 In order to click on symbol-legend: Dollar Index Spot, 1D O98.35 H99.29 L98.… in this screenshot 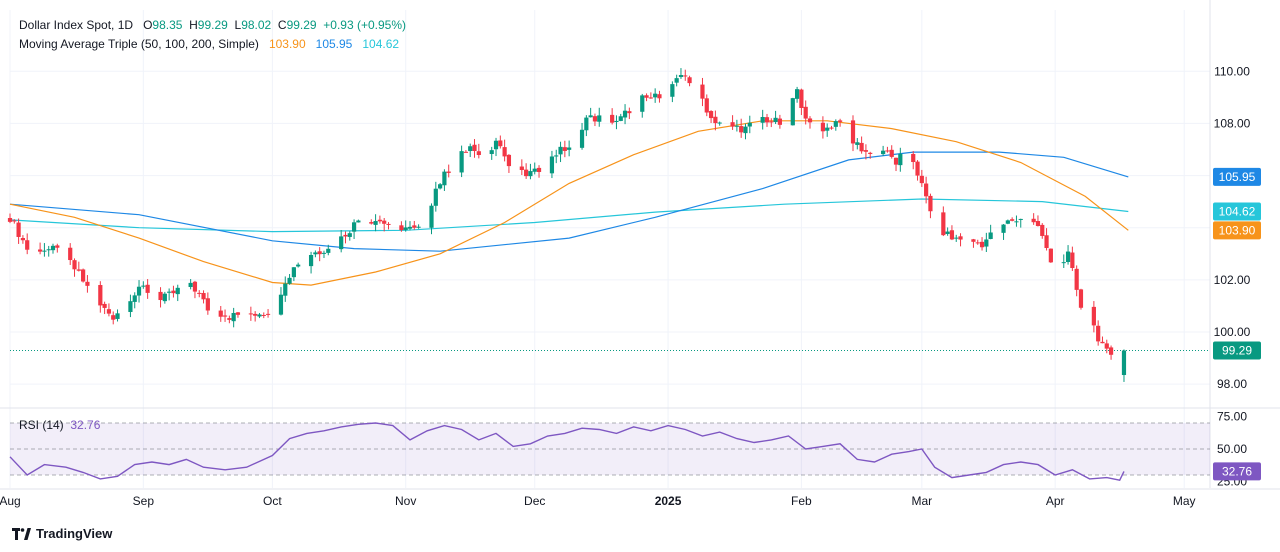, I will do `click(212, 25)`.